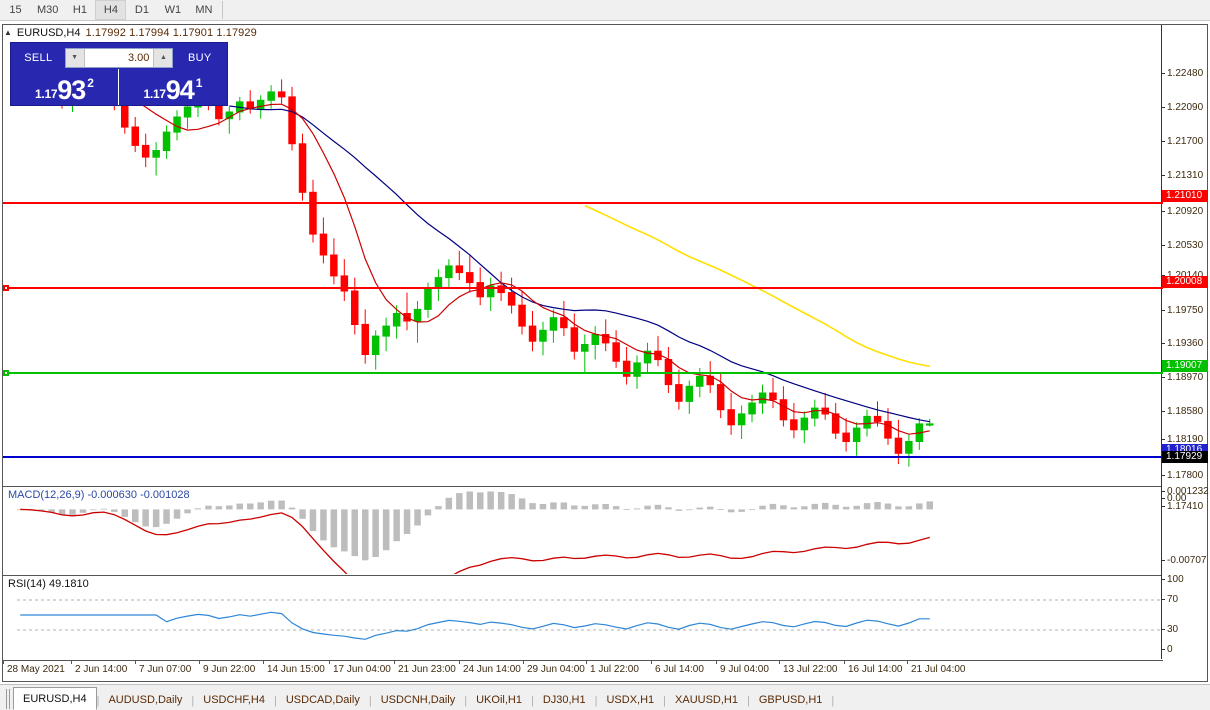 This screenshot has height=710, width=1210. What do you see at coordinates (294, 667) in the screenshot?
I see `time-tick: 14 Jun 15:00` at bounding box center [294, 667].